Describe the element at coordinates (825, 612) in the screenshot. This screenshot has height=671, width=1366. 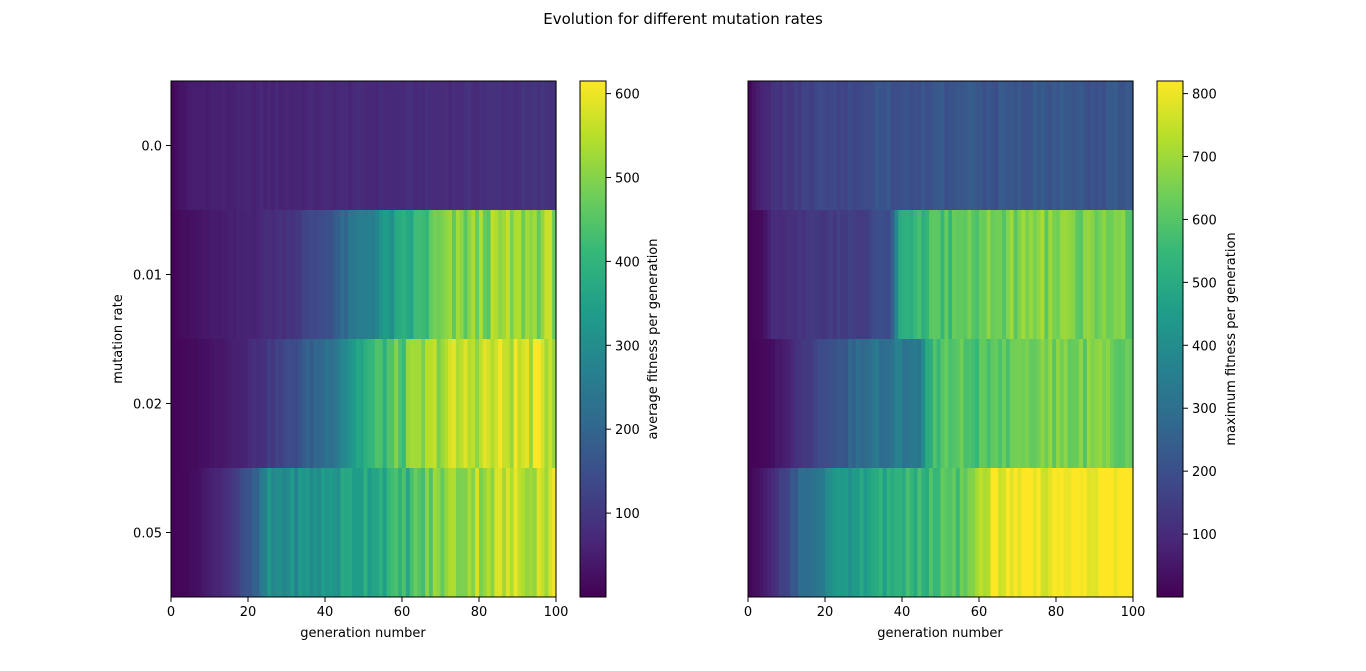
I see `x-tick-label: 20` at that location.